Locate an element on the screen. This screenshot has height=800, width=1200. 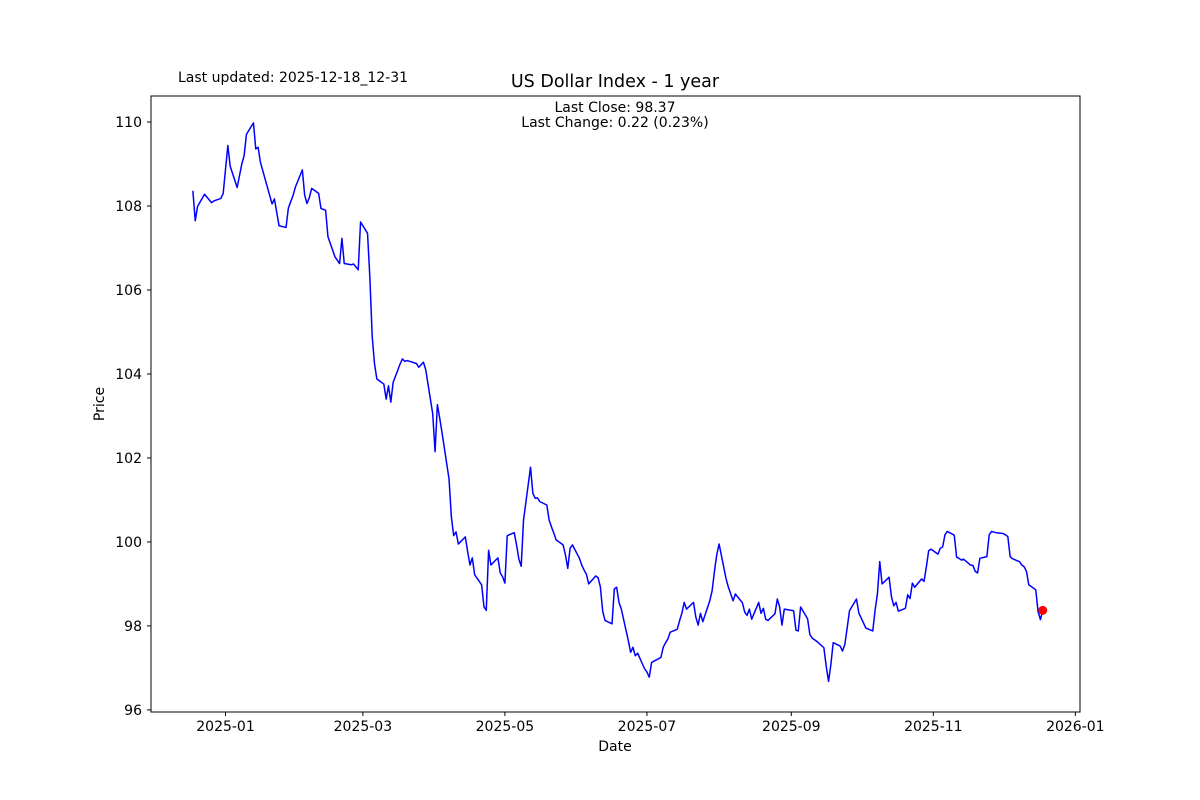
chart-title: US Dollar Index - 1 year is located at coordinates (615, 82).